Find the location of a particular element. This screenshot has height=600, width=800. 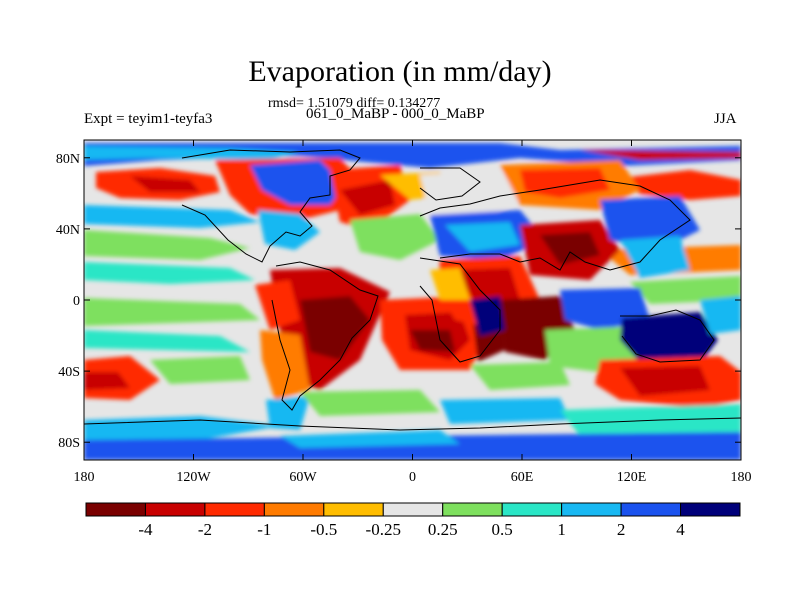

lon-tick-label: 120E is located at coordinates (632, 477).